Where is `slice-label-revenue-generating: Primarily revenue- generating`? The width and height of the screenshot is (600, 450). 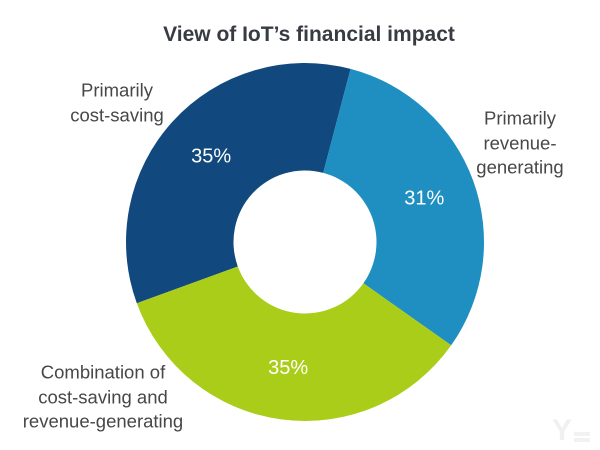 slice-label-revenue-generating: Primarily revenue- generating is located at coordinates (520, 142).